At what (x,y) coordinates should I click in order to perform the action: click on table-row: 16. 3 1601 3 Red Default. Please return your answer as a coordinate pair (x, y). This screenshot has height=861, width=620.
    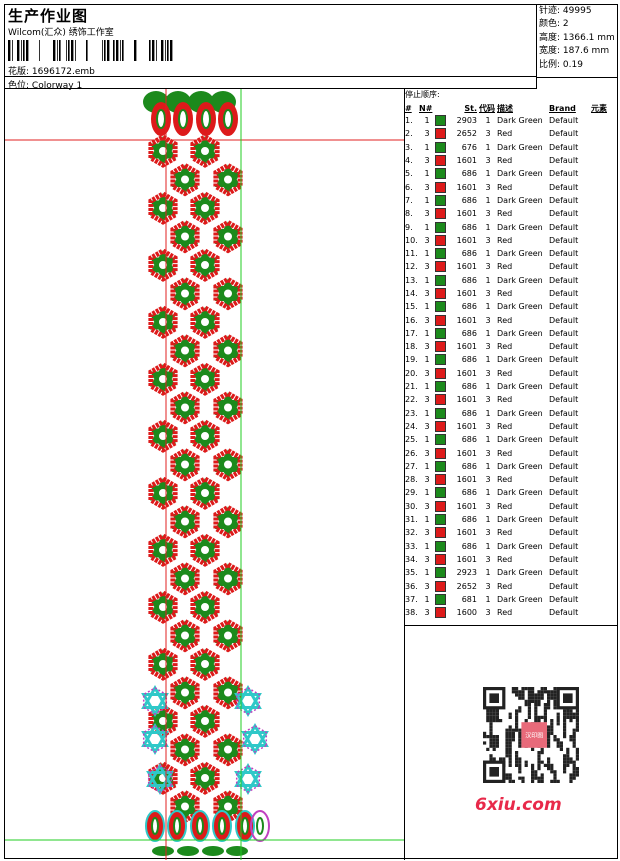
    Looking at the image, I should click on (509, 319).